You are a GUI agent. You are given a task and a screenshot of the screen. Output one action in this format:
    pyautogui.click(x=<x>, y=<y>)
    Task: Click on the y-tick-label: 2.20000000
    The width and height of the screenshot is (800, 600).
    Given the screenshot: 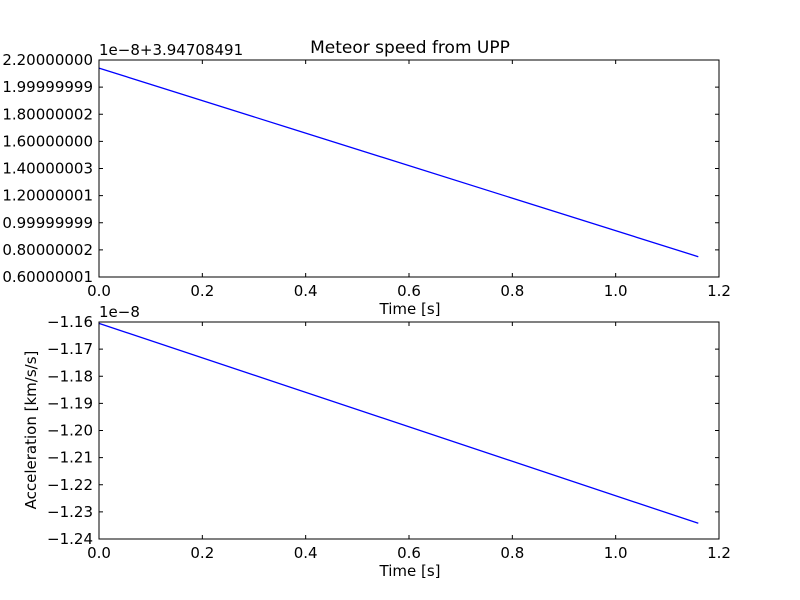 What is the action you would take?
    pyautogui.click(x=47, y=60)
    